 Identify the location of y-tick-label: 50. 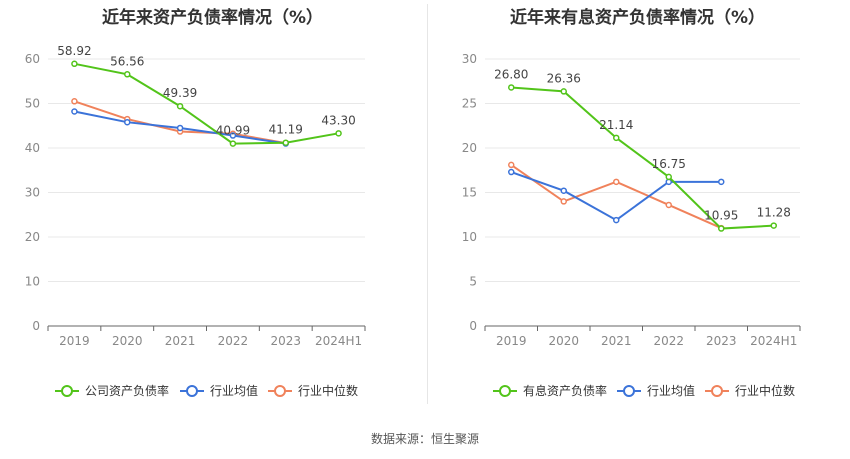
(32, 104).